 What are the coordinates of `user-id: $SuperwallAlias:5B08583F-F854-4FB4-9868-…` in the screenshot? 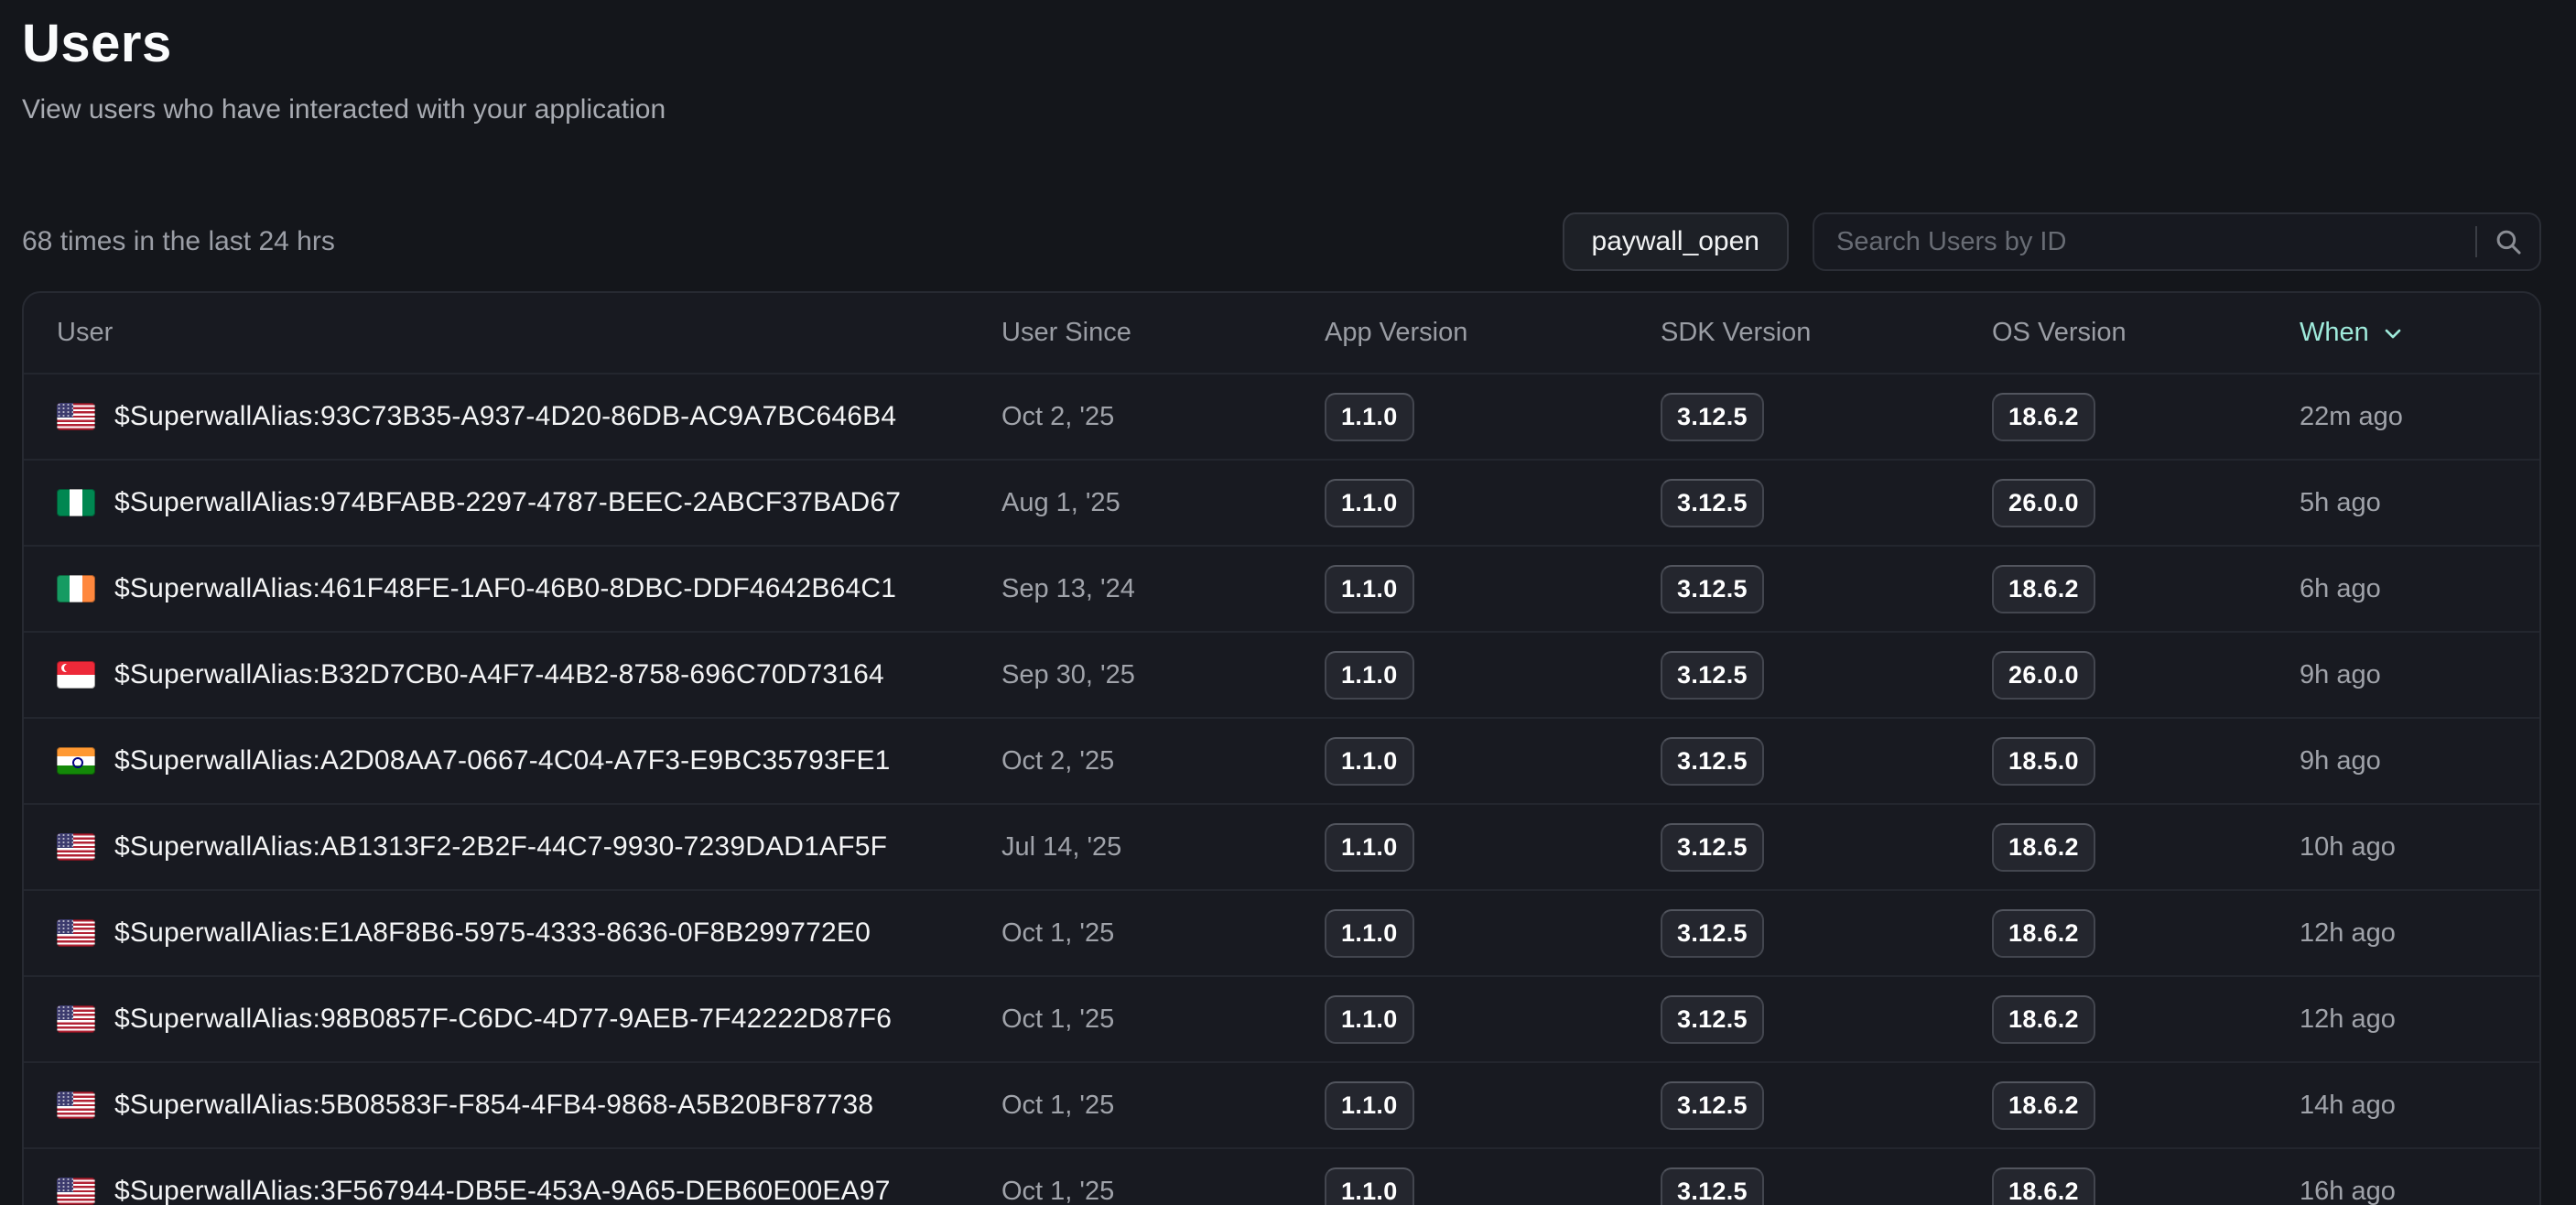 It's located at (494, 1105).